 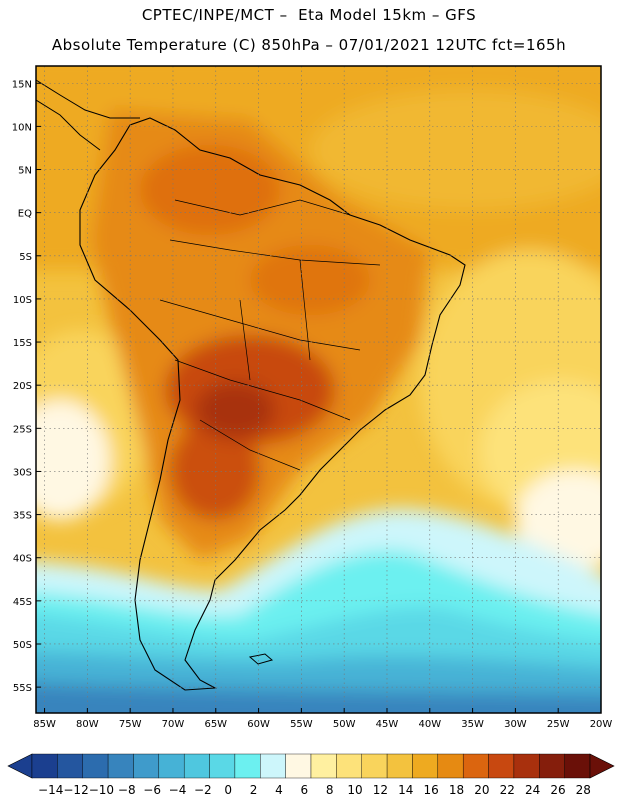 What do you see at coordinates (330, 790) in the screenshot?
I see `colorbar-label: 8` at bounding box center [330, 790].